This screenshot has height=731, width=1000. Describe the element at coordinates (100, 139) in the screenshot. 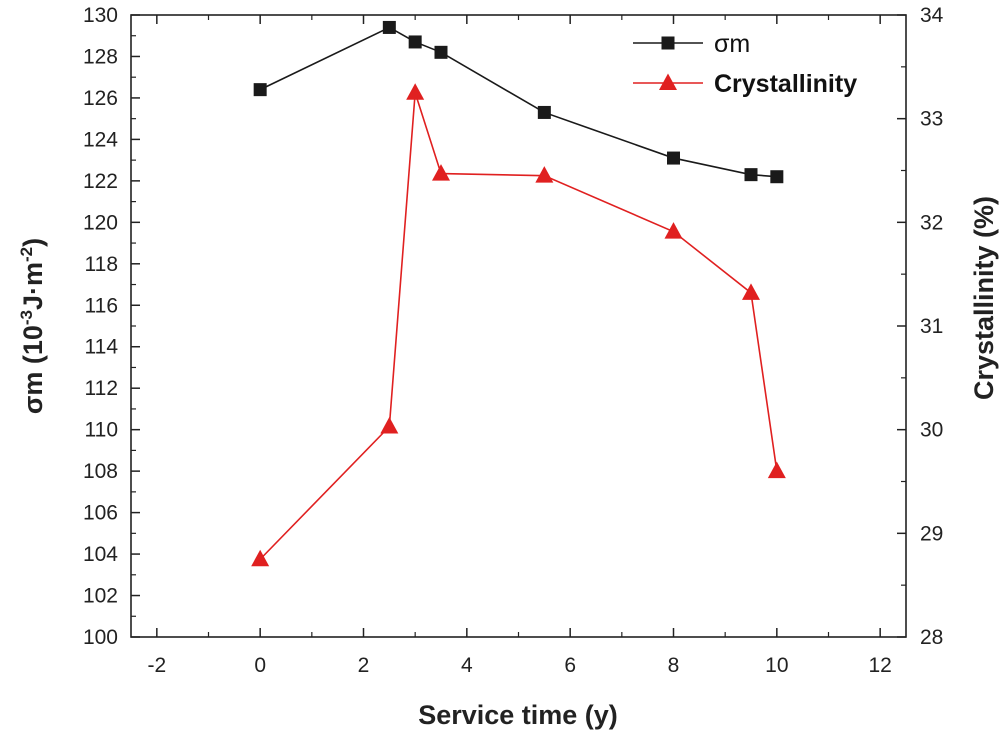

I see `y-left-tick-label: 124` at that location.